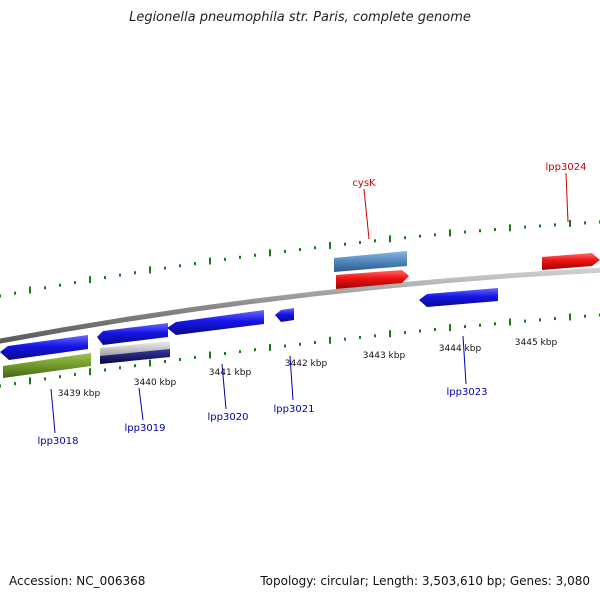 Image resolution: width=600 pixels, height=600 pixels. Describe the element at coordinates (536, 343) in the screenshot. I see `scale-label-3445: 3445 kbp` at that location.